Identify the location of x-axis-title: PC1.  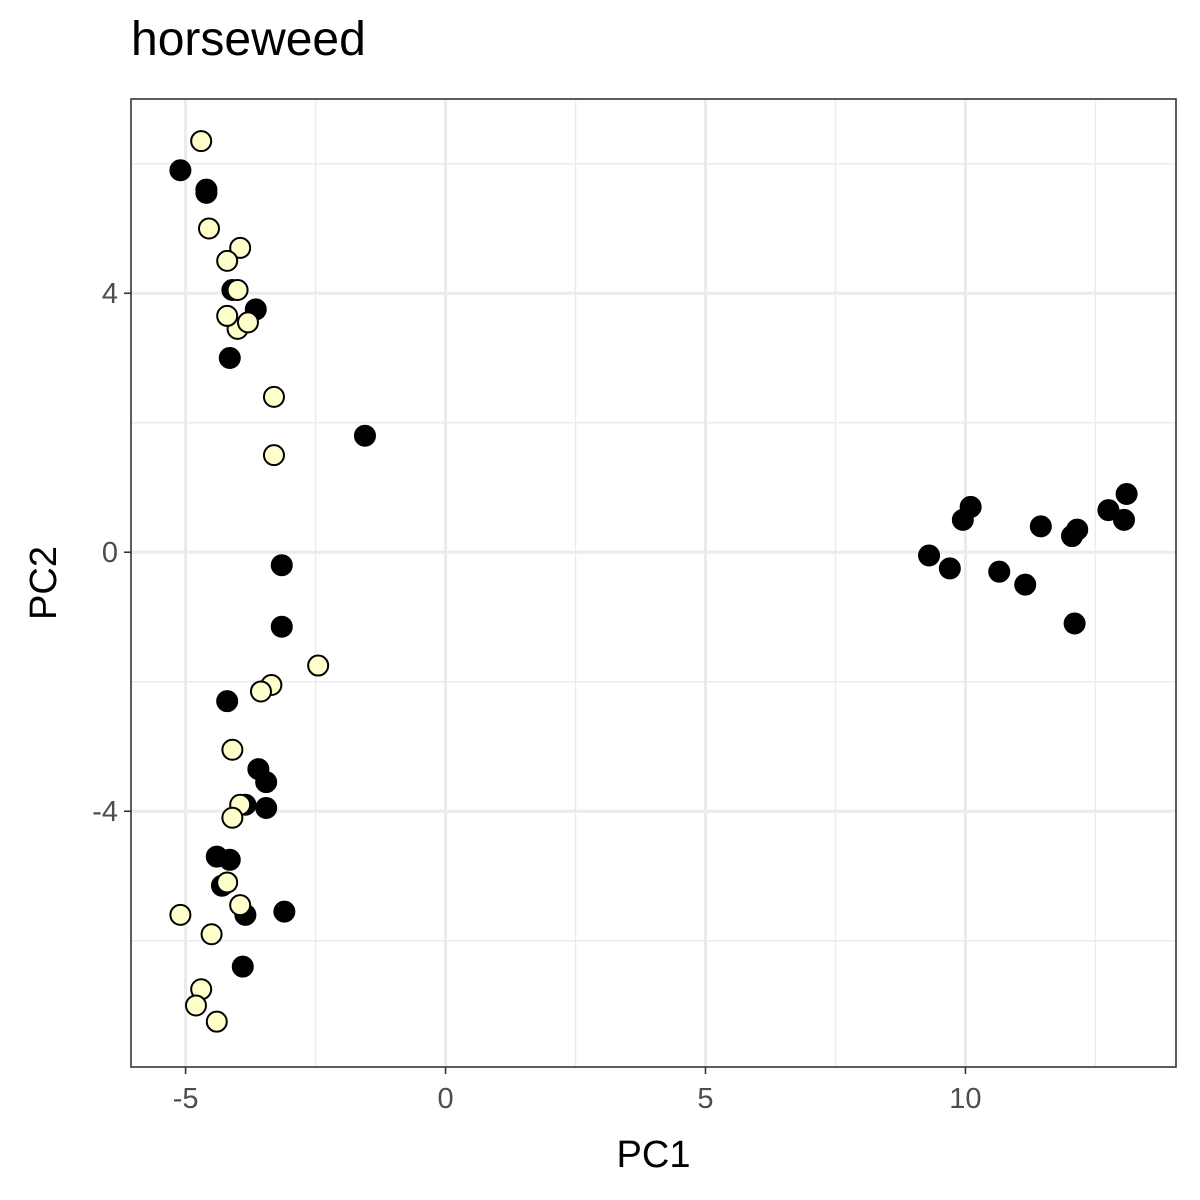
(654, 1155).